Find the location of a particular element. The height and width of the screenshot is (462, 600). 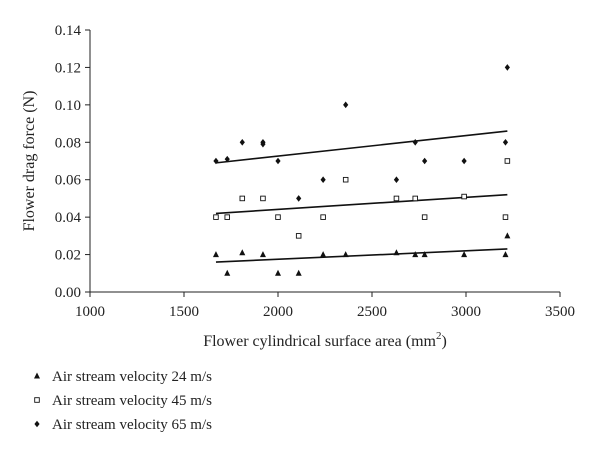

x-axis-title-sup: 2 is located at coordinates (439, 336).